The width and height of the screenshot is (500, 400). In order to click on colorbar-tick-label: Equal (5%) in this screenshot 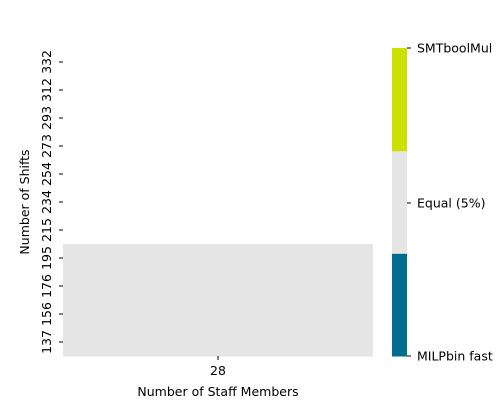, I will do `click(451, 203)`.